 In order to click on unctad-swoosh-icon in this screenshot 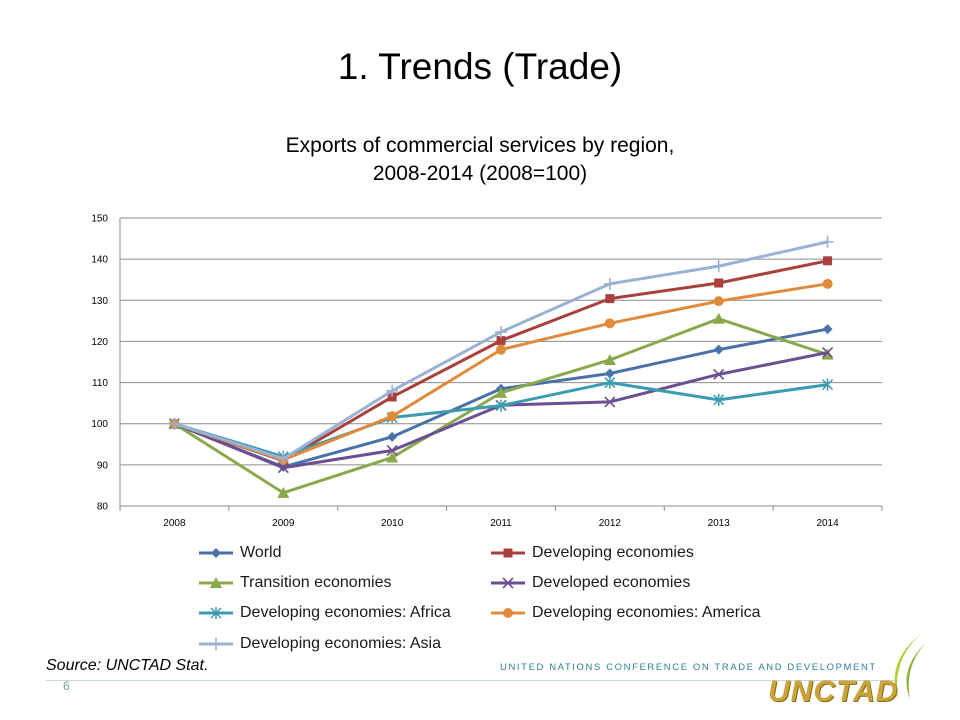, I will do `click(910, 667)`.